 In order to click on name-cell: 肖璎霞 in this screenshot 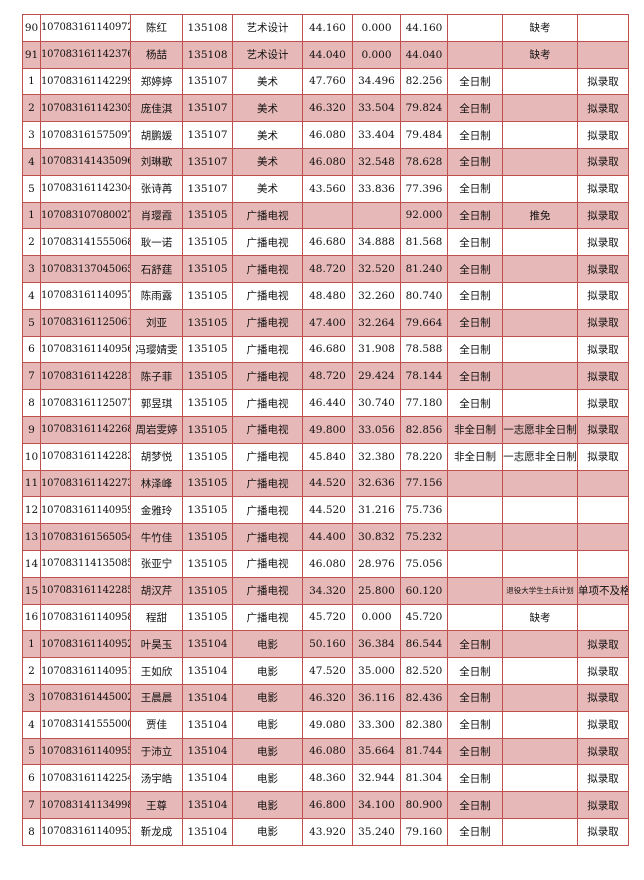, I will do `click(156, 215)`.